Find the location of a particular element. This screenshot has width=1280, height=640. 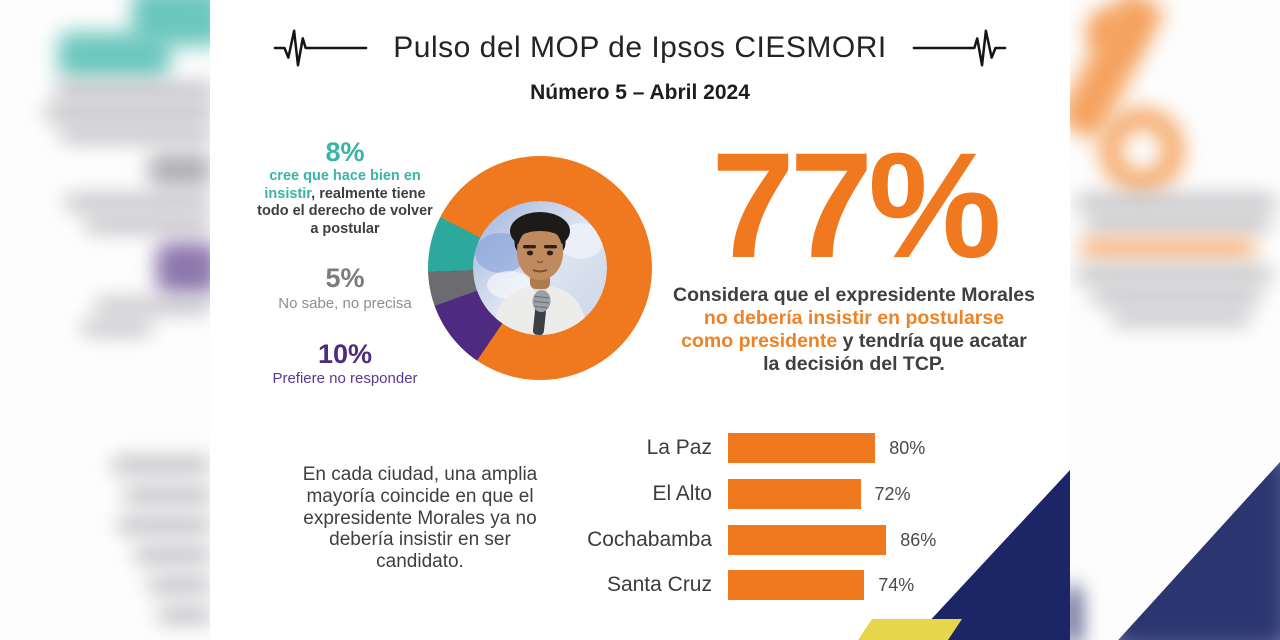

cities-intro-line: expresidente Morales ya no is located at coordinates (420, 518).